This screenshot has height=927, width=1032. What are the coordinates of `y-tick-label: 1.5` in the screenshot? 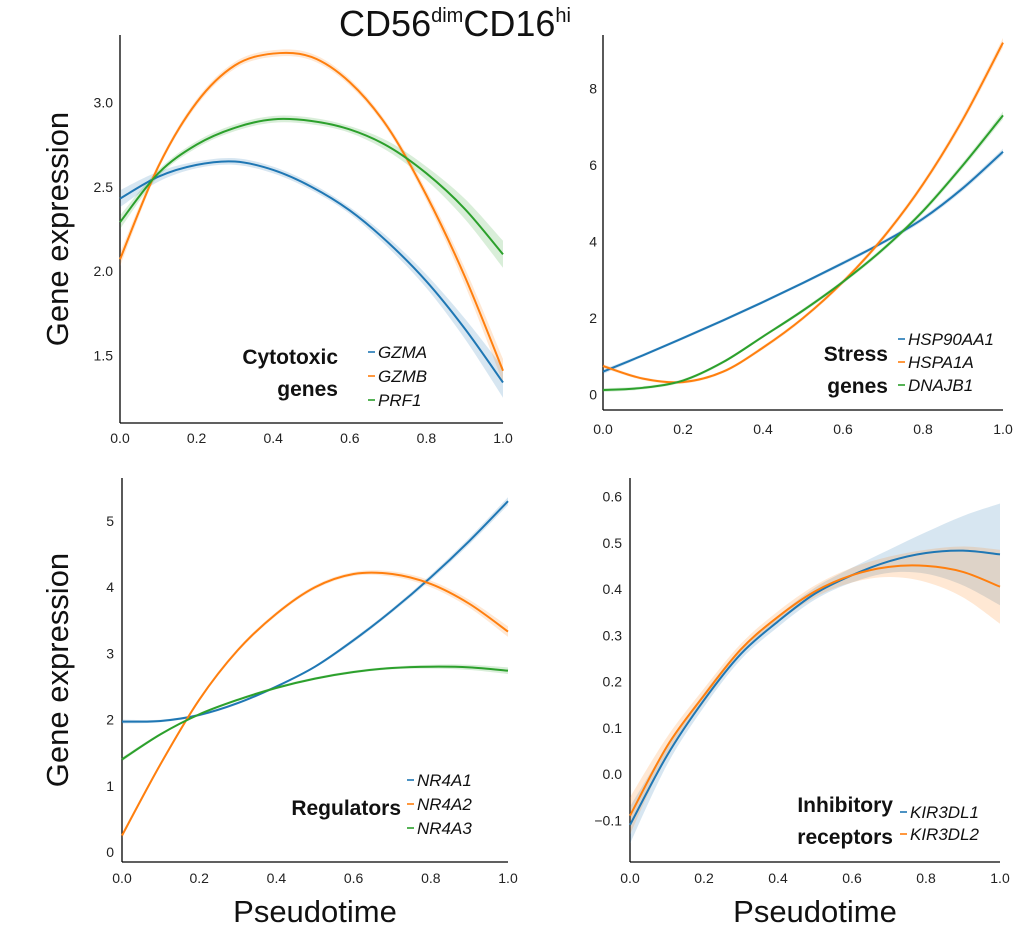 It's located at (104, 356).